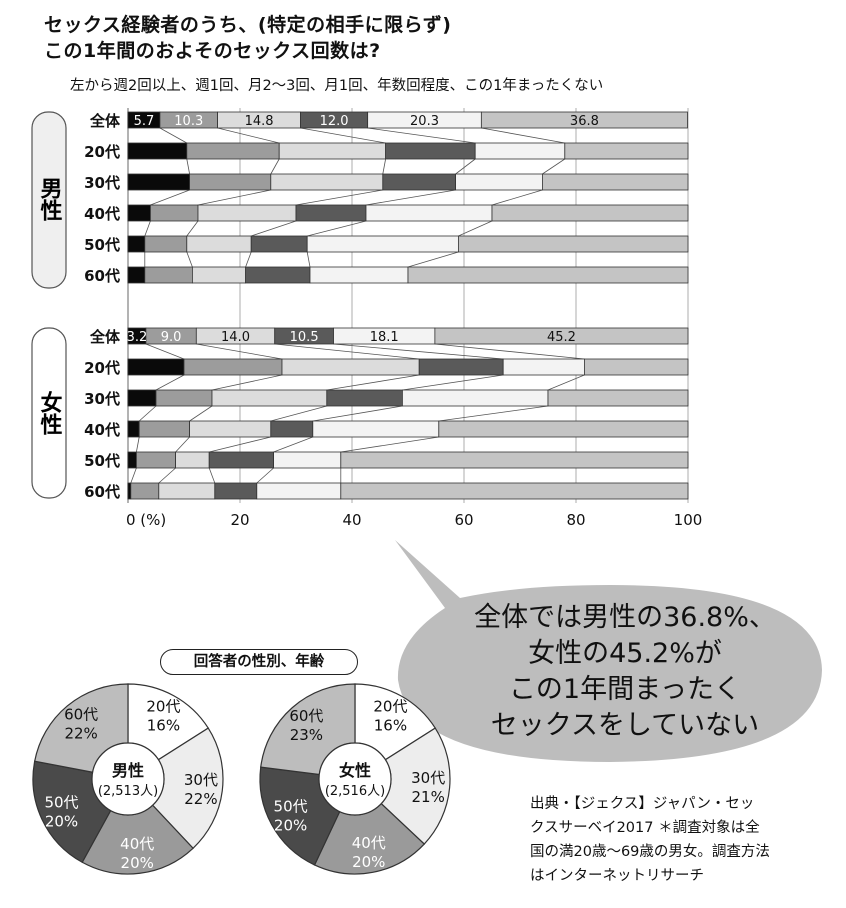 Image resolution: width=846 pixels, height=908 pixels. I want to click on bar-male-20代-seg1, so click(233, 151).